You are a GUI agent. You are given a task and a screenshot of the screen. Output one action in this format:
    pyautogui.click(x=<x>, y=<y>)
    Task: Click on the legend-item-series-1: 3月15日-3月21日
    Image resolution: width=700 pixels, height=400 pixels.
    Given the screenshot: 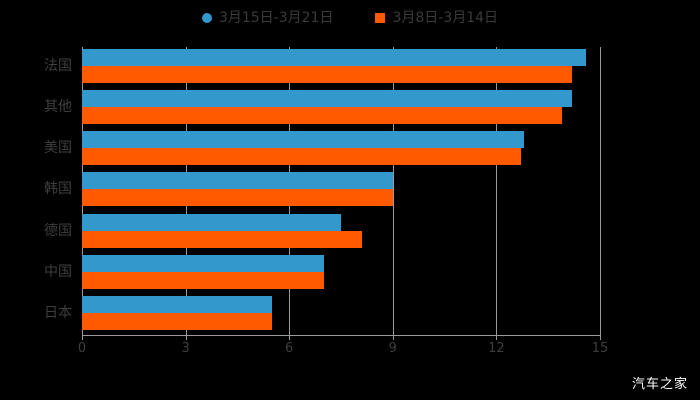 What is the action you would take?
    pyautogui.click(x=267, y=18)
    